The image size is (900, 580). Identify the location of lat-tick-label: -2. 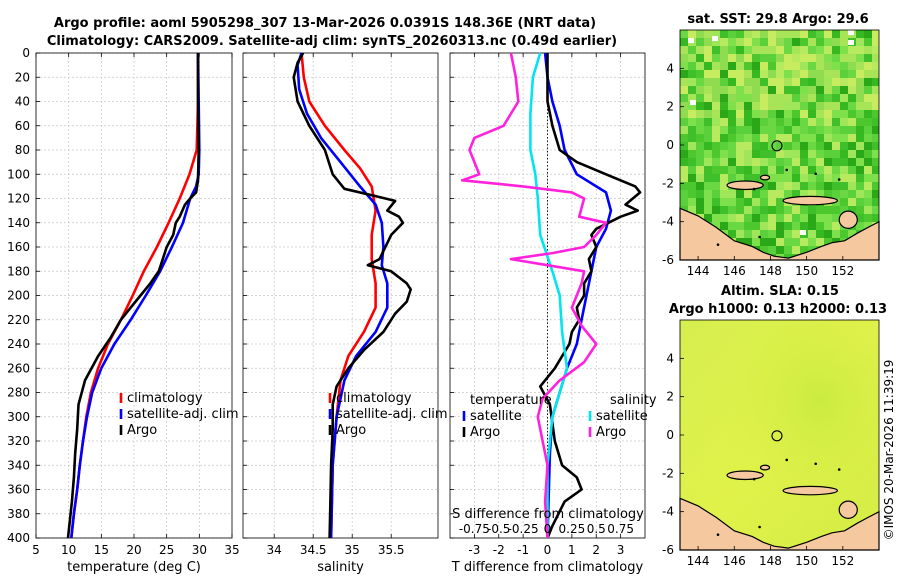
(668, 183).